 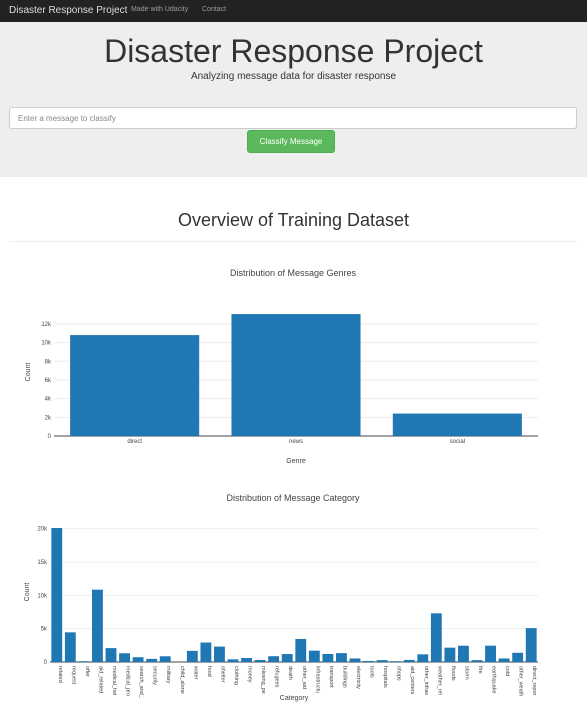 I want to click on x-tick-label: storm, so click(x=466, y=673).